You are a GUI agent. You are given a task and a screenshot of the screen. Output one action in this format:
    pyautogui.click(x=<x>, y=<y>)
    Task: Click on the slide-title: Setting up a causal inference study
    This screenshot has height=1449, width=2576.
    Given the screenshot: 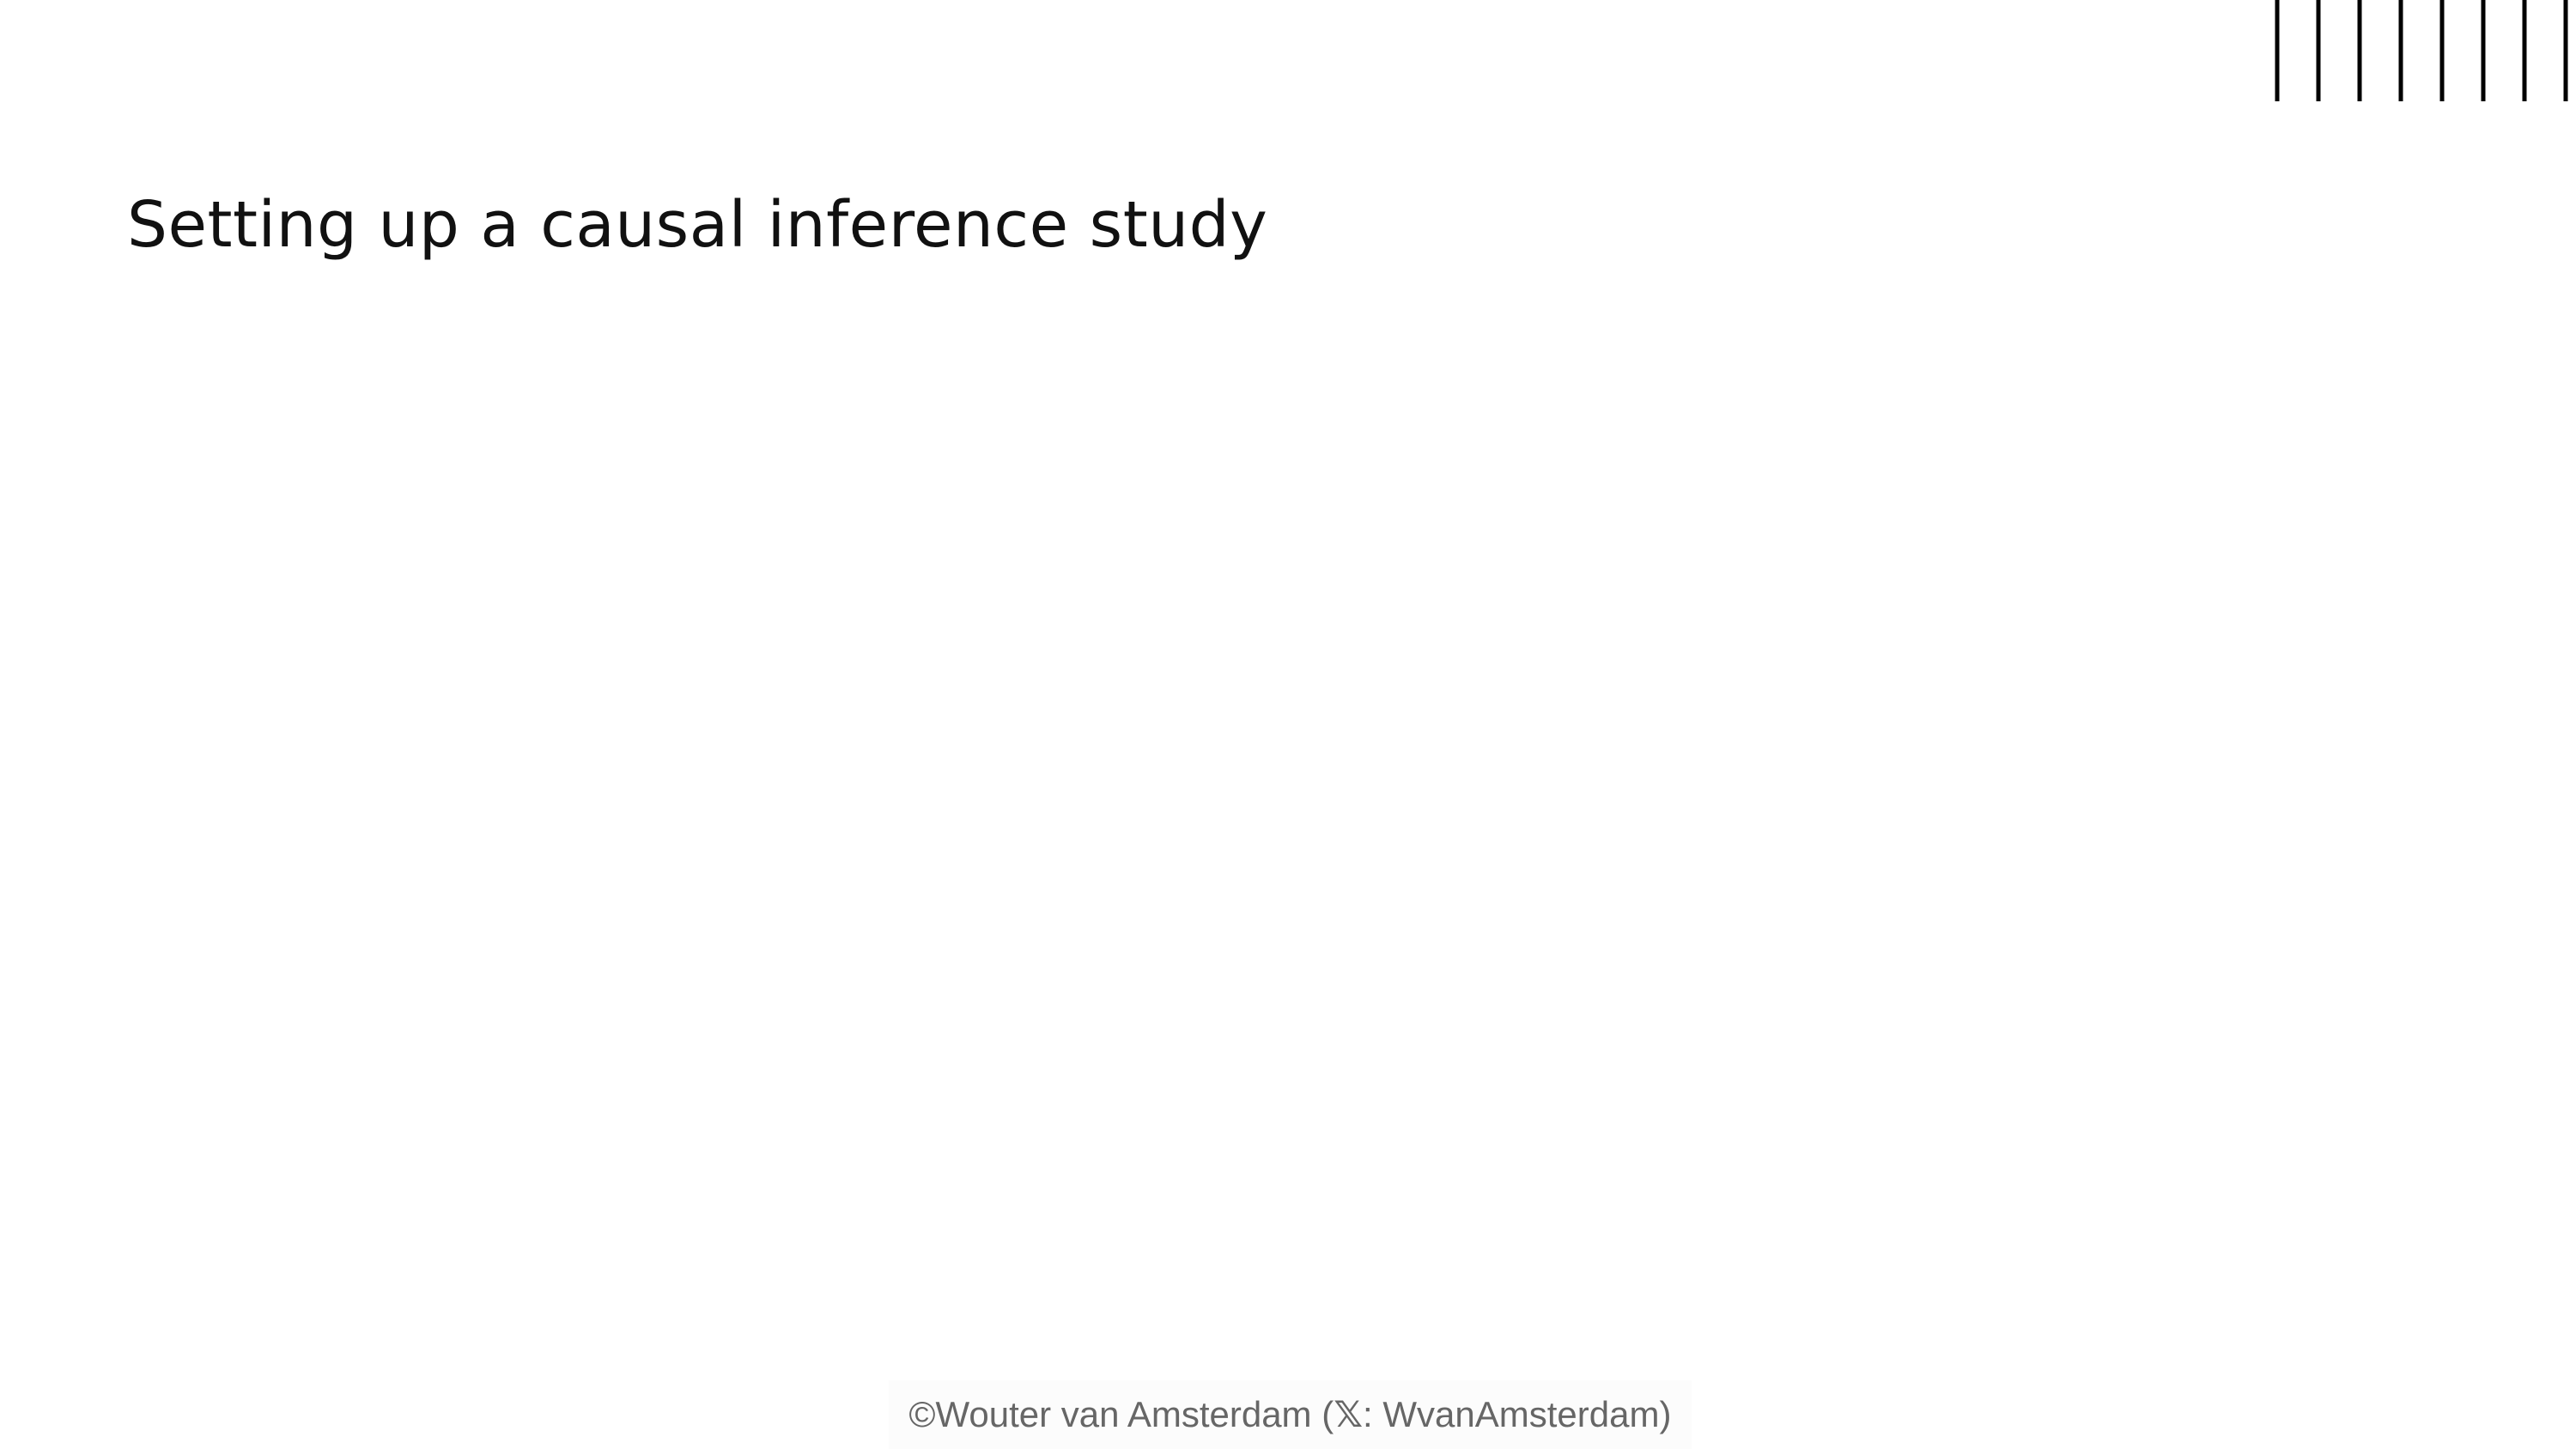 What is the action you would take?
    pyautogui.click(x=697, y=225)
    